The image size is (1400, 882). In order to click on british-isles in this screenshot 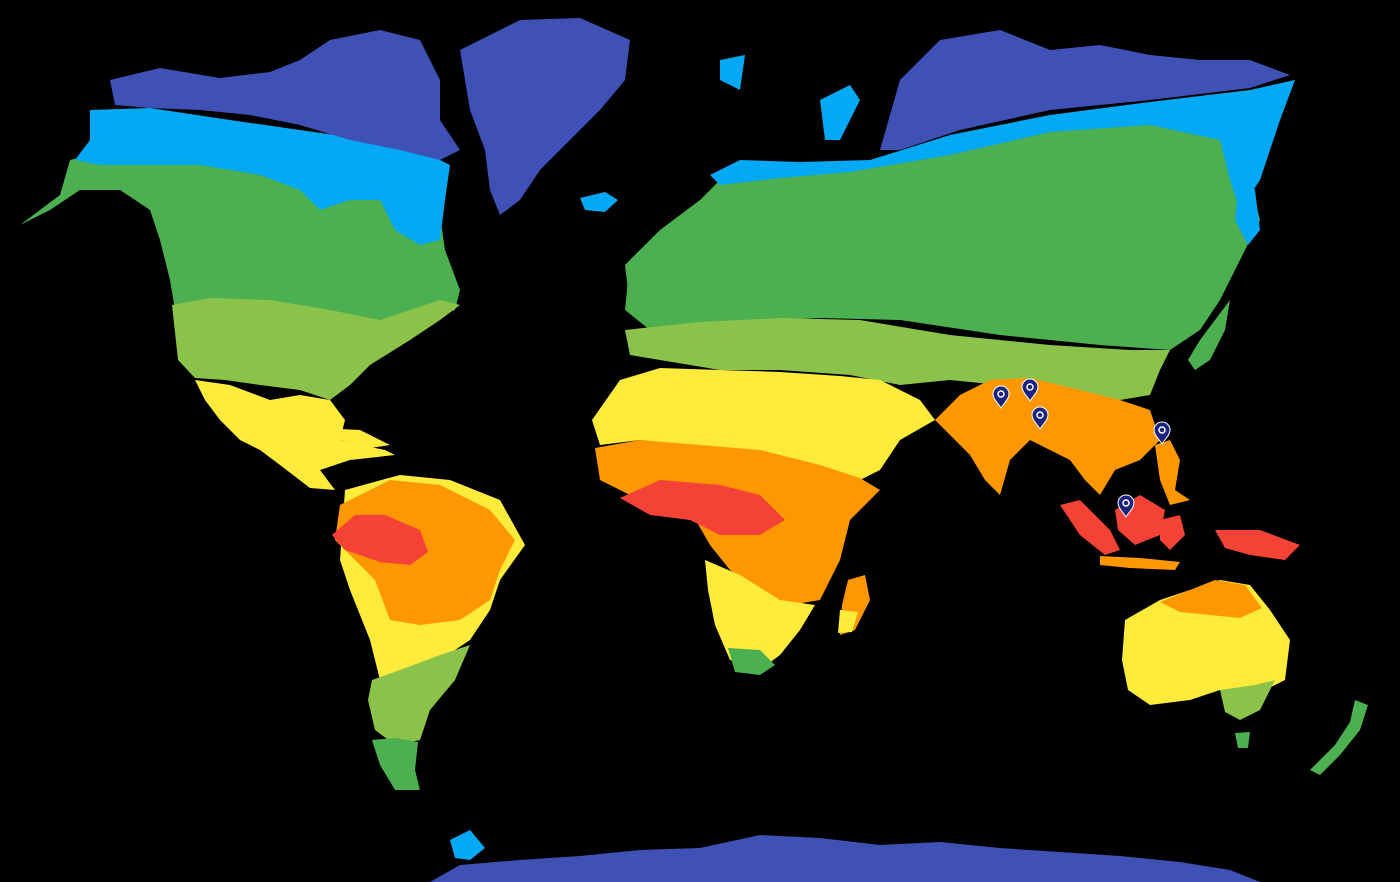, I will do `click(637, 270)`.